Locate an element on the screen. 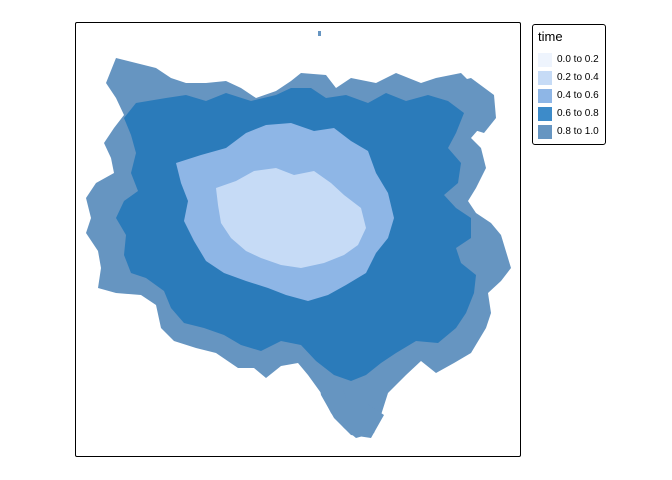 This screenshot has height=480, width=672. legend-item: 0.8 to 1.0 is located at coordinates (572, 132).